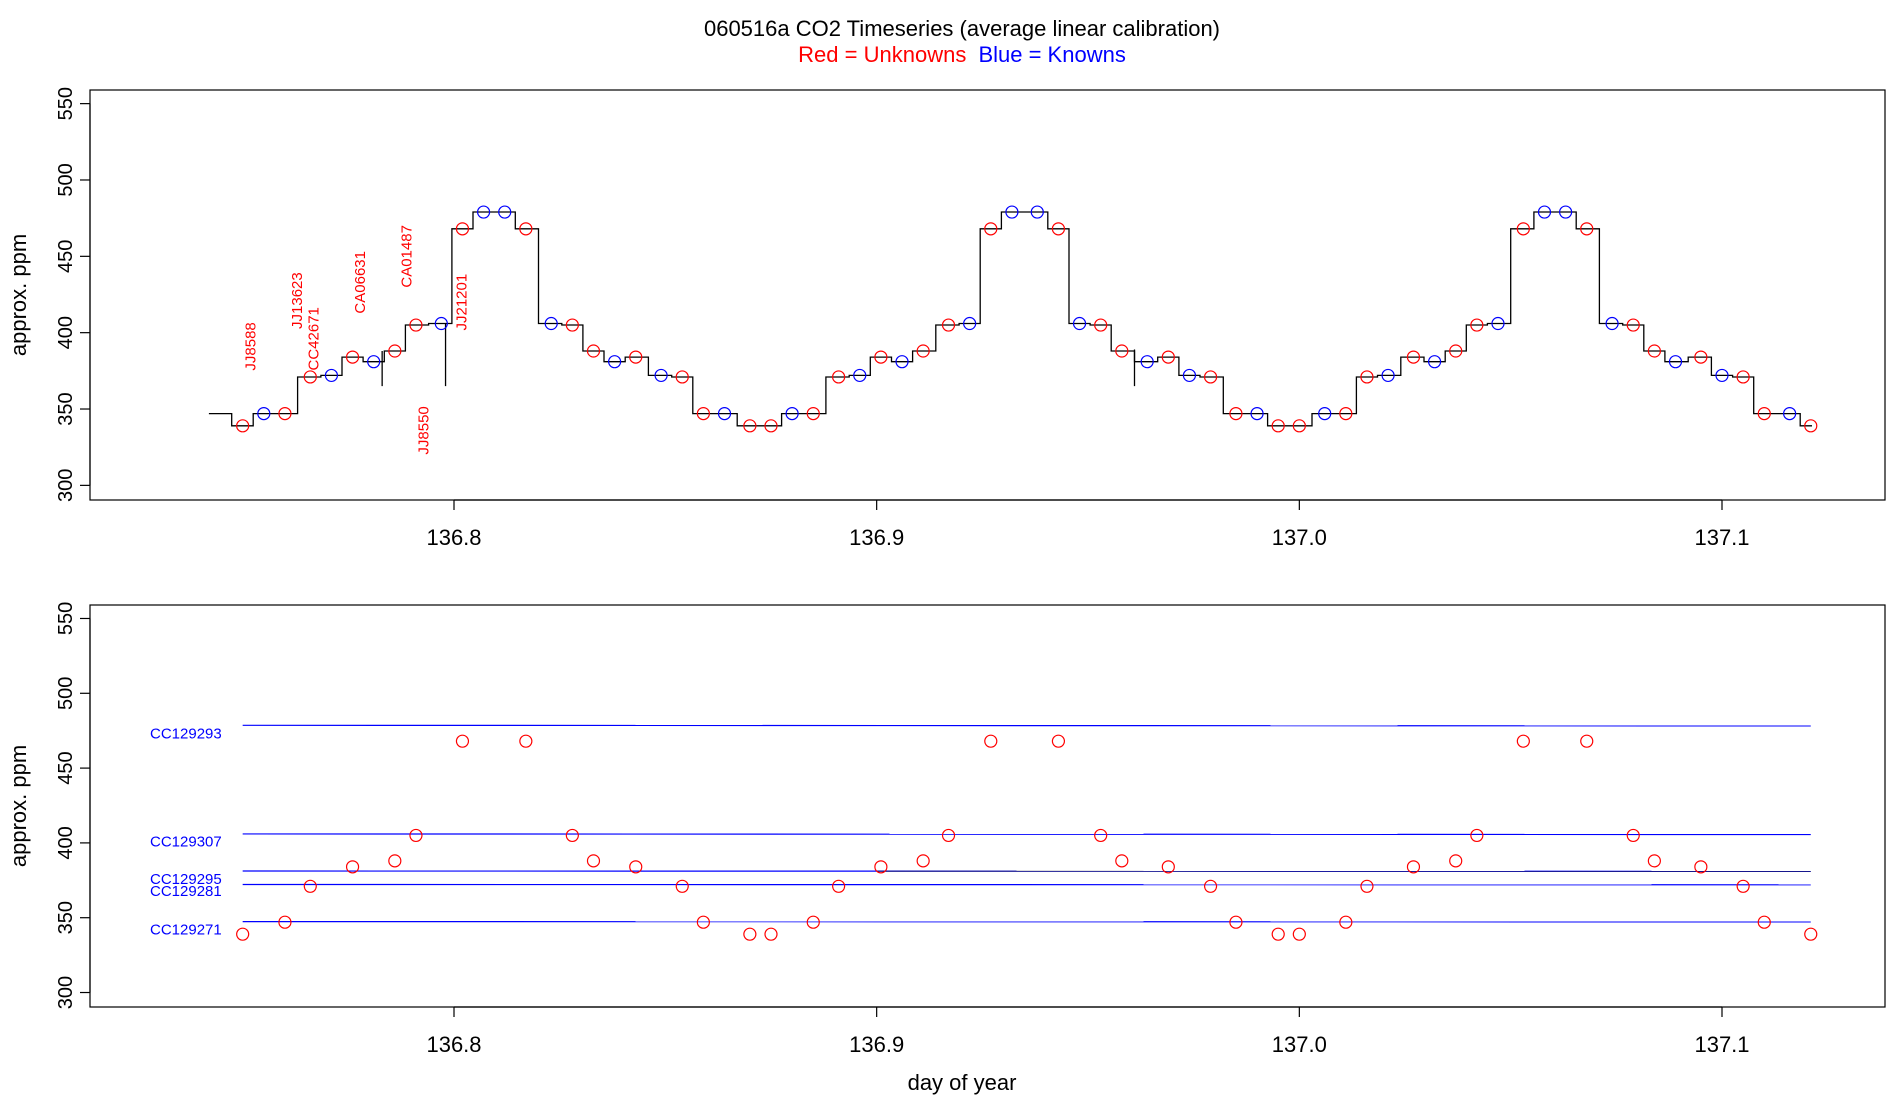 The width and height of the screenshot is (1900, 1100). What do you see at coordinates (66, 103) in the screenshot?
I see `top-y-tick-label: 550` at bounding box center [66, 103].